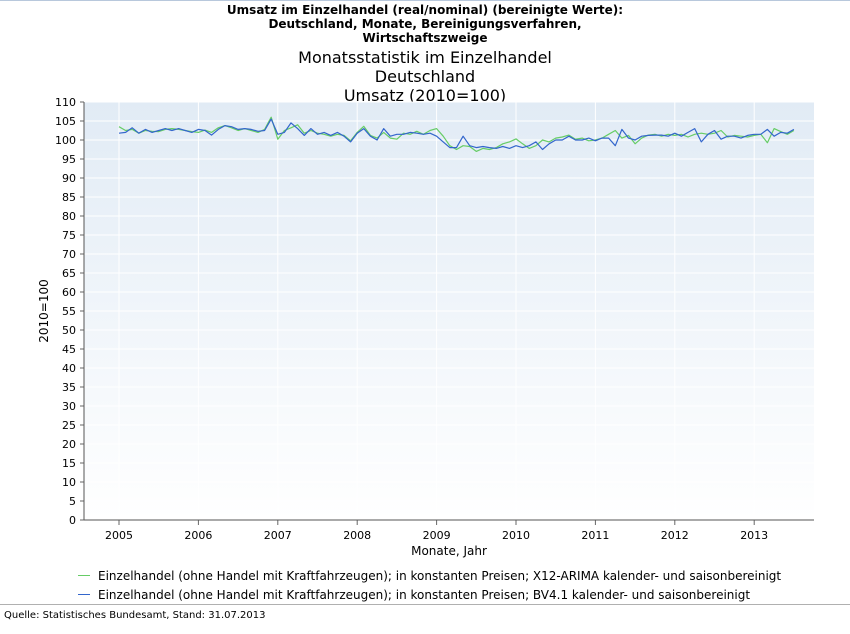 This screenshot has height=634, width=850. What do you see at coordinates (65, 102) in the screenshot?
I see `y-tick-label: 110` at bounding box center [65, 102].